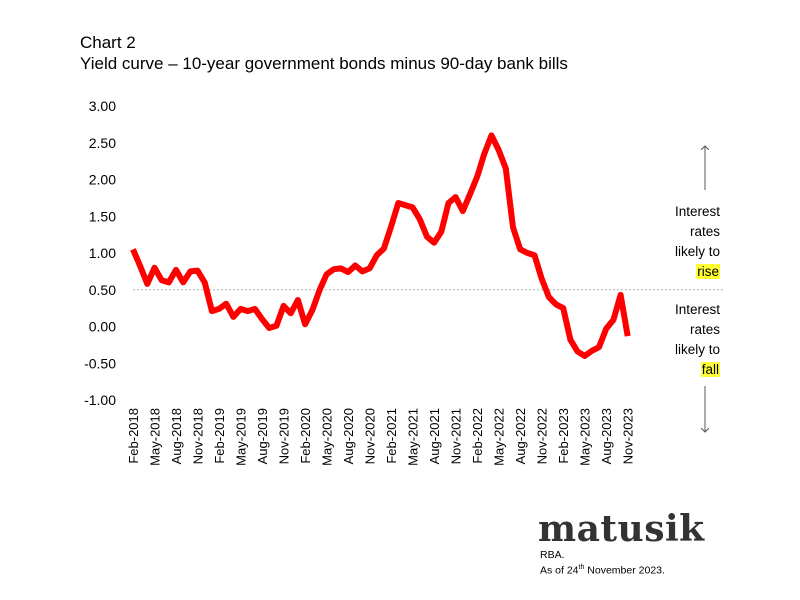  I want to click on y-tick-label: -0.50, so click(100, 363).